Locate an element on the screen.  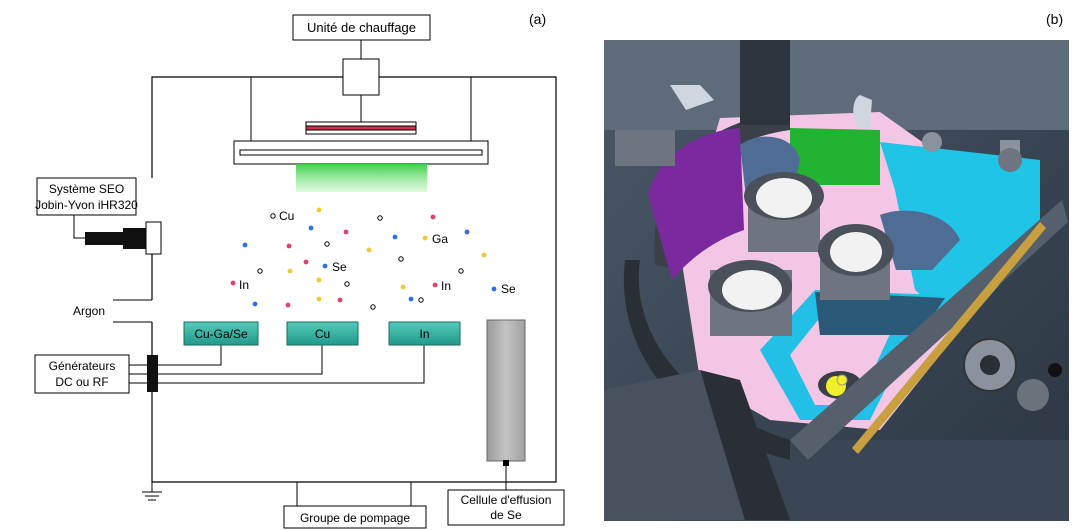
oes-label-2: Jobin-Yvon iHR320 is located at coordinates (86, 205).